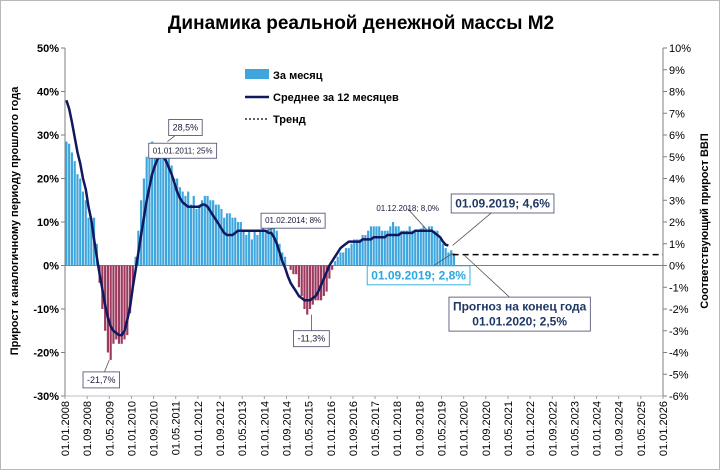  What do you see at coordinates (101, 380) in the screenshot?
I see `annotation-label: -21,7%` at bounding box center [101, 380].